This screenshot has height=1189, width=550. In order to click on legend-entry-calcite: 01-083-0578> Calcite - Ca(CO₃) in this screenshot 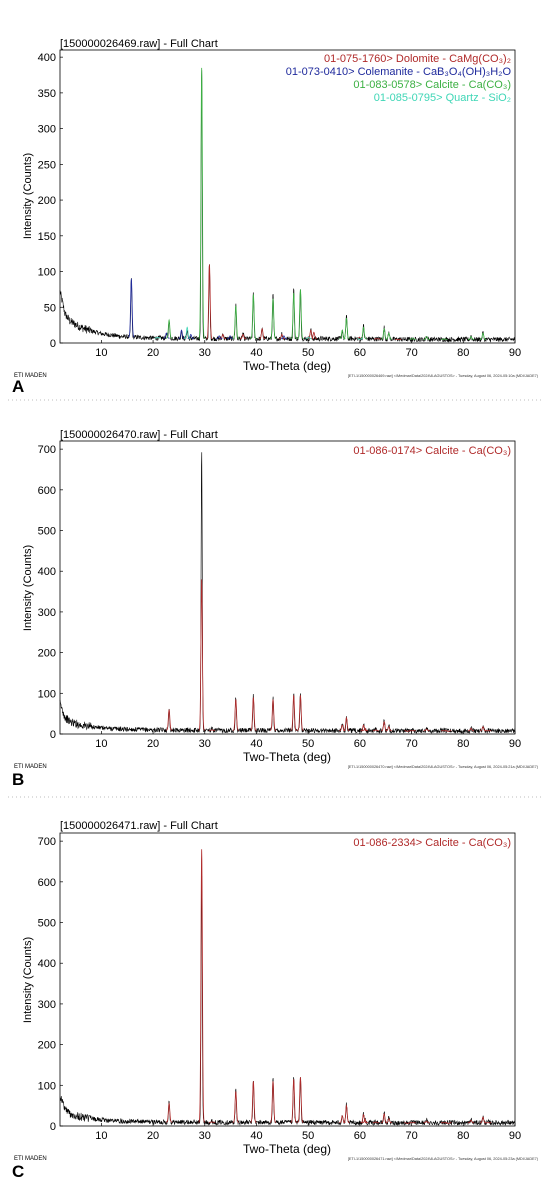, I will do `click(432, 85)`.